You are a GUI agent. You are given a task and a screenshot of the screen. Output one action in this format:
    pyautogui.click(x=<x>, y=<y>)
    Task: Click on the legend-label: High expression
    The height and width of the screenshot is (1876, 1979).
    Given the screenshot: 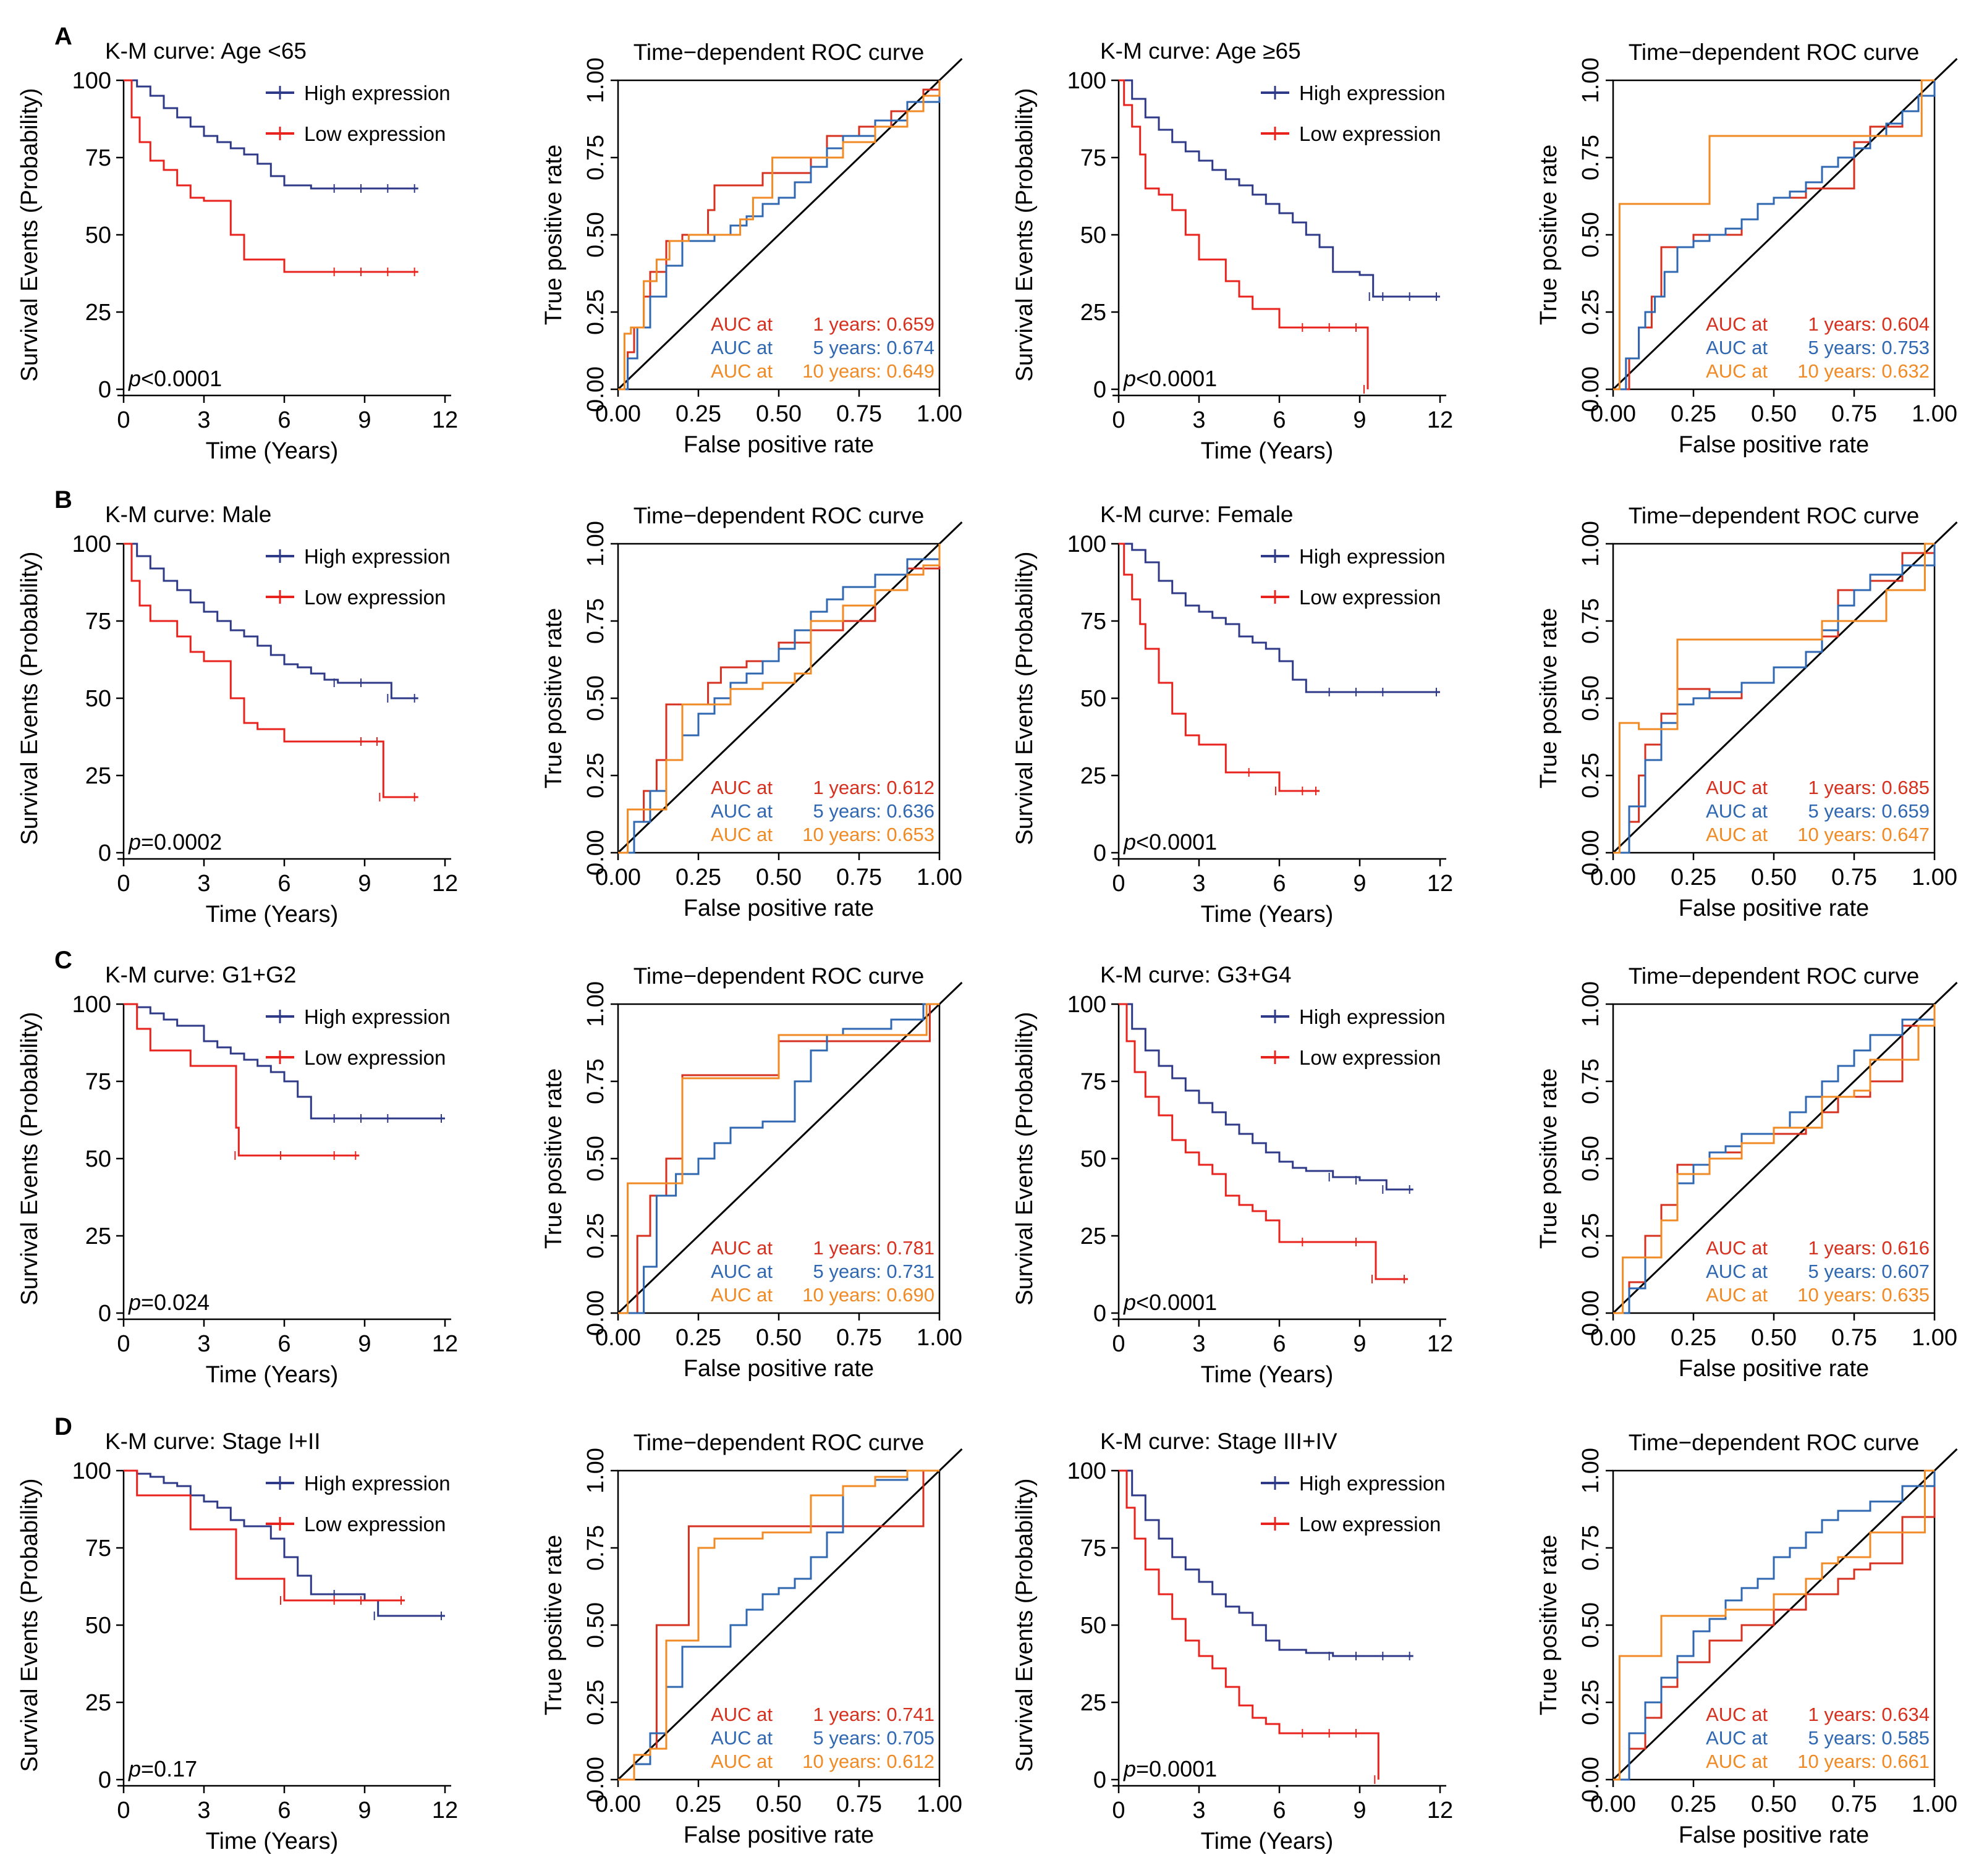 What is the action you would take?
    pyautogui.click(x=377, y=1483)
    